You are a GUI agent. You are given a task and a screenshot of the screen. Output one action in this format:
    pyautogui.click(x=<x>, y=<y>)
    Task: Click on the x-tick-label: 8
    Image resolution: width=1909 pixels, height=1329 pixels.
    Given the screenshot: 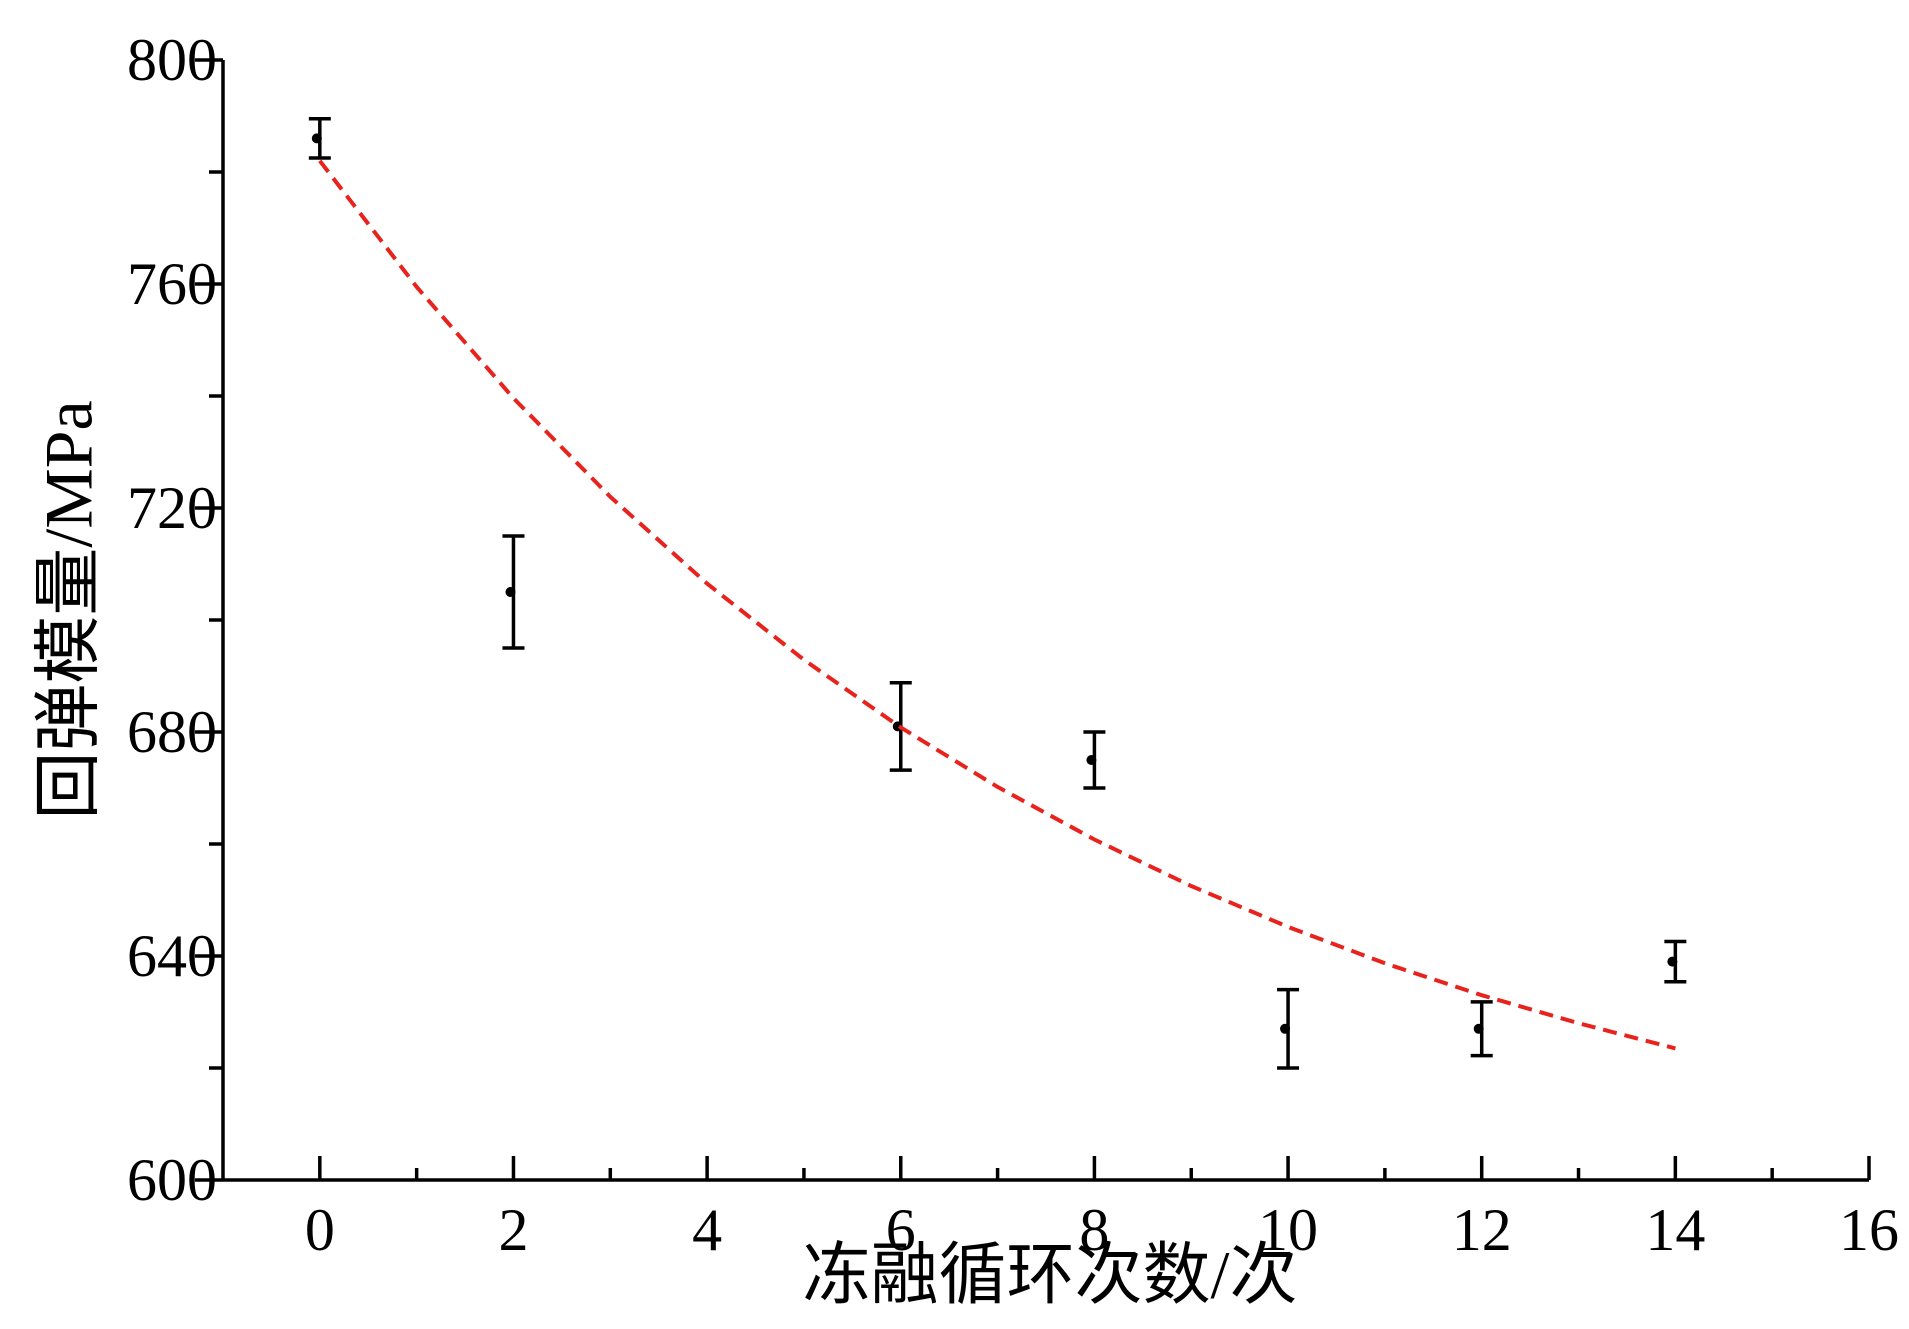 What is the action you would take?
    pyautogui.click(x=1094, y=1230)
    